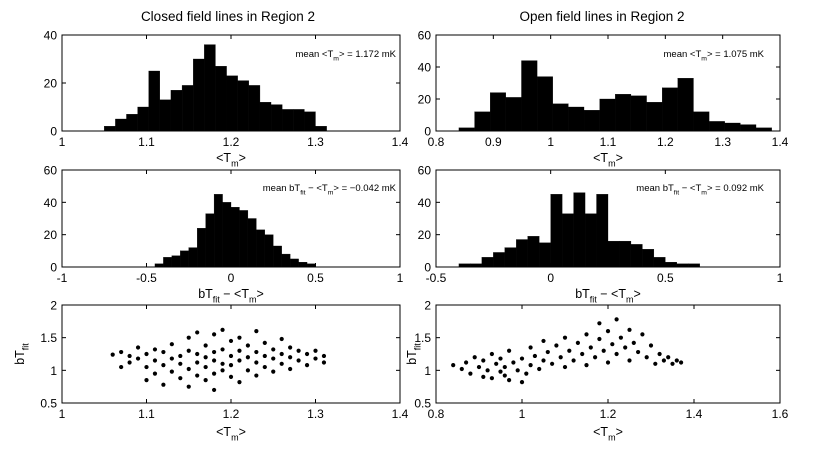 The height and width of the screenshot is (452, 830). I want to click on y-axis-label: bTfit, so click(21, 354).